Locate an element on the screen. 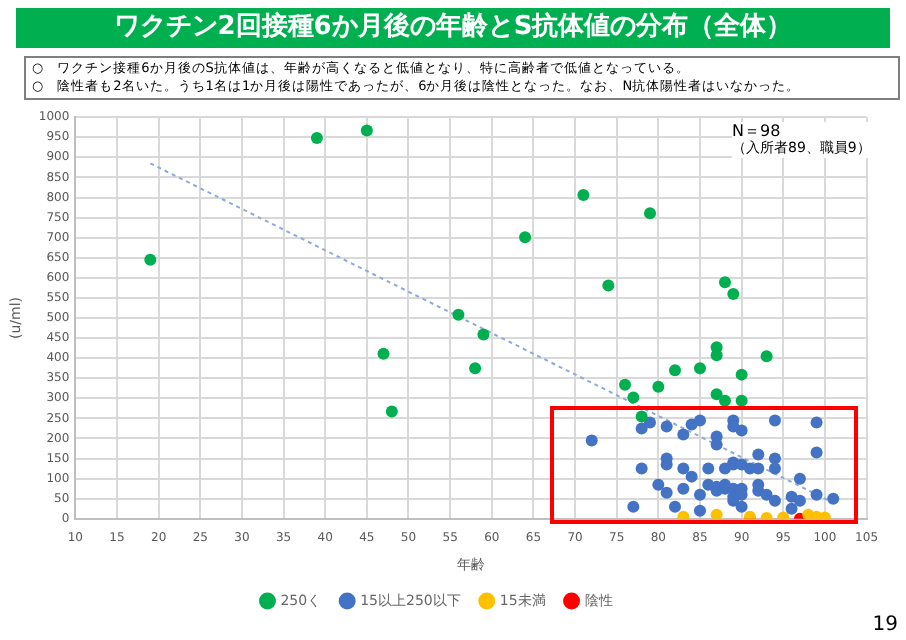 Image resolution: width=906 pixels, height=640 pixels. chart-title: ワクチン2回接種6か月後の年齢とS抗体値の分布（全体） is located at coordinates (453, 28).